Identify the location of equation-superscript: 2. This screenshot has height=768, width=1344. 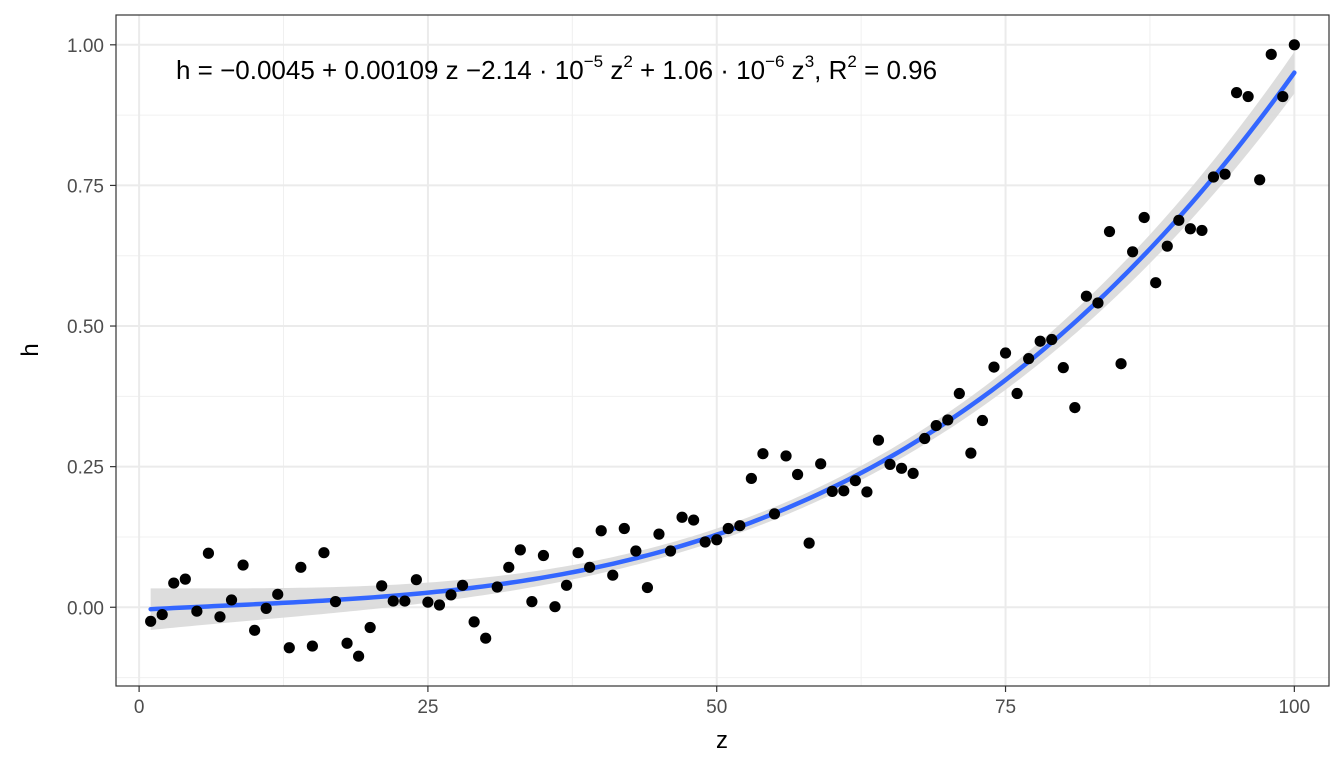
(851, 61).